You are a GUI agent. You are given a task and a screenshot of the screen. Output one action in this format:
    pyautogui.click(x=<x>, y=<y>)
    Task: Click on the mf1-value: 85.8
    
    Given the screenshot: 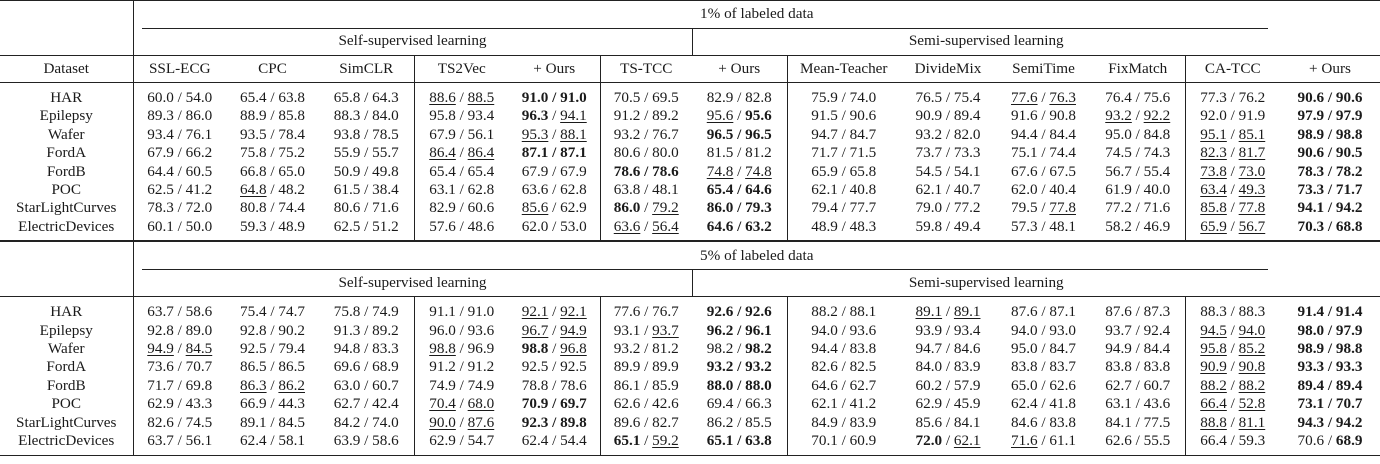 What is the action you would take?
    pyautogui.click(x=291, y=116)
    